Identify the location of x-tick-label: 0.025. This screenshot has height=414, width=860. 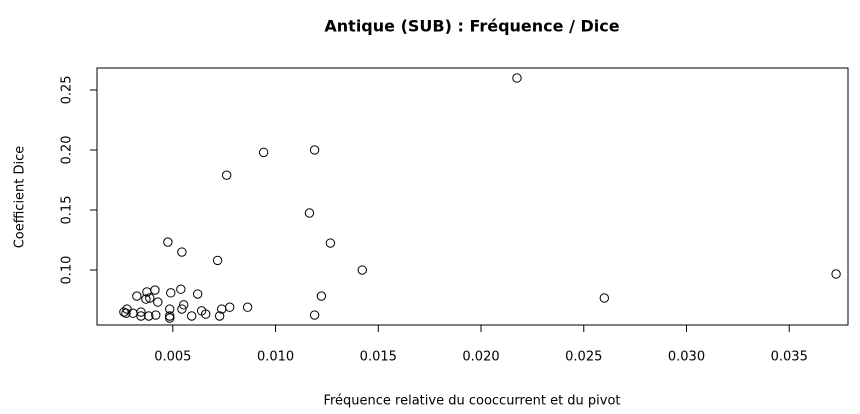
(583, 357).